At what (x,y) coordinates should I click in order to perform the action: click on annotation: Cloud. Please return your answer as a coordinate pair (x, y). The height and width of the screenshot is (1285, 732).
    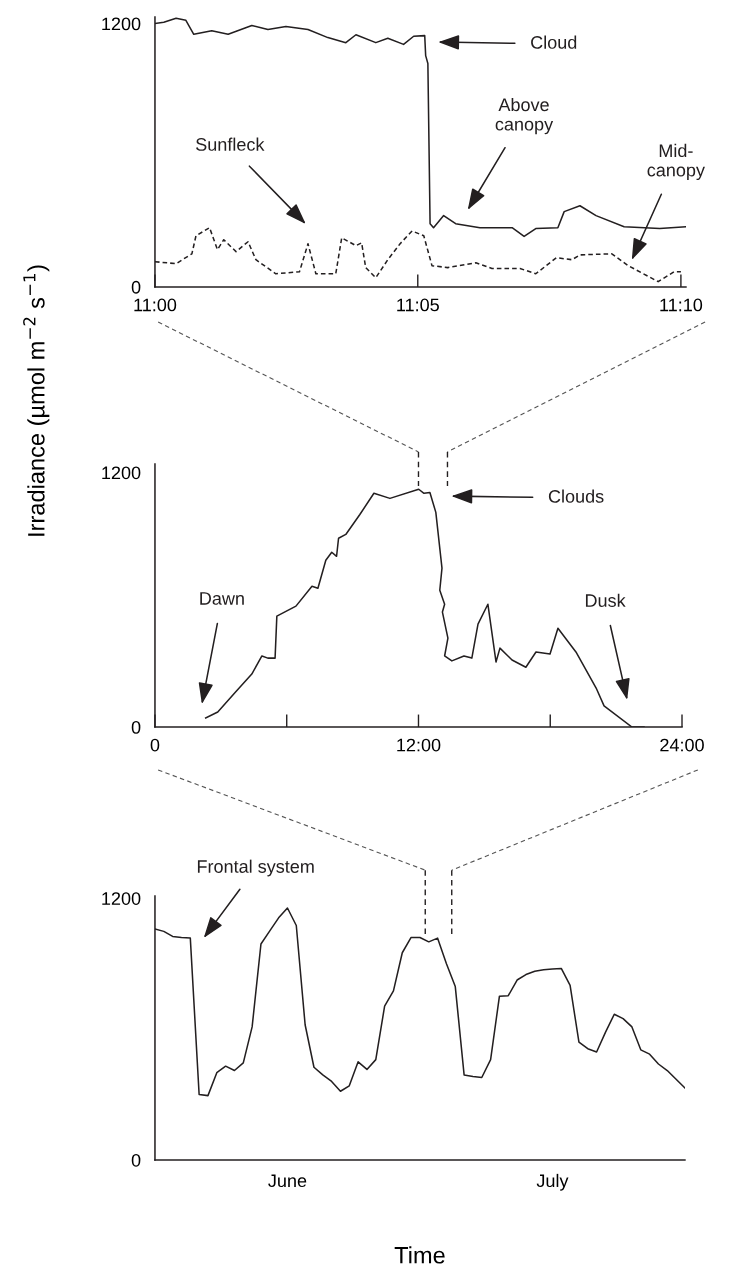
    Looking at the image, I should click on (554, 42).